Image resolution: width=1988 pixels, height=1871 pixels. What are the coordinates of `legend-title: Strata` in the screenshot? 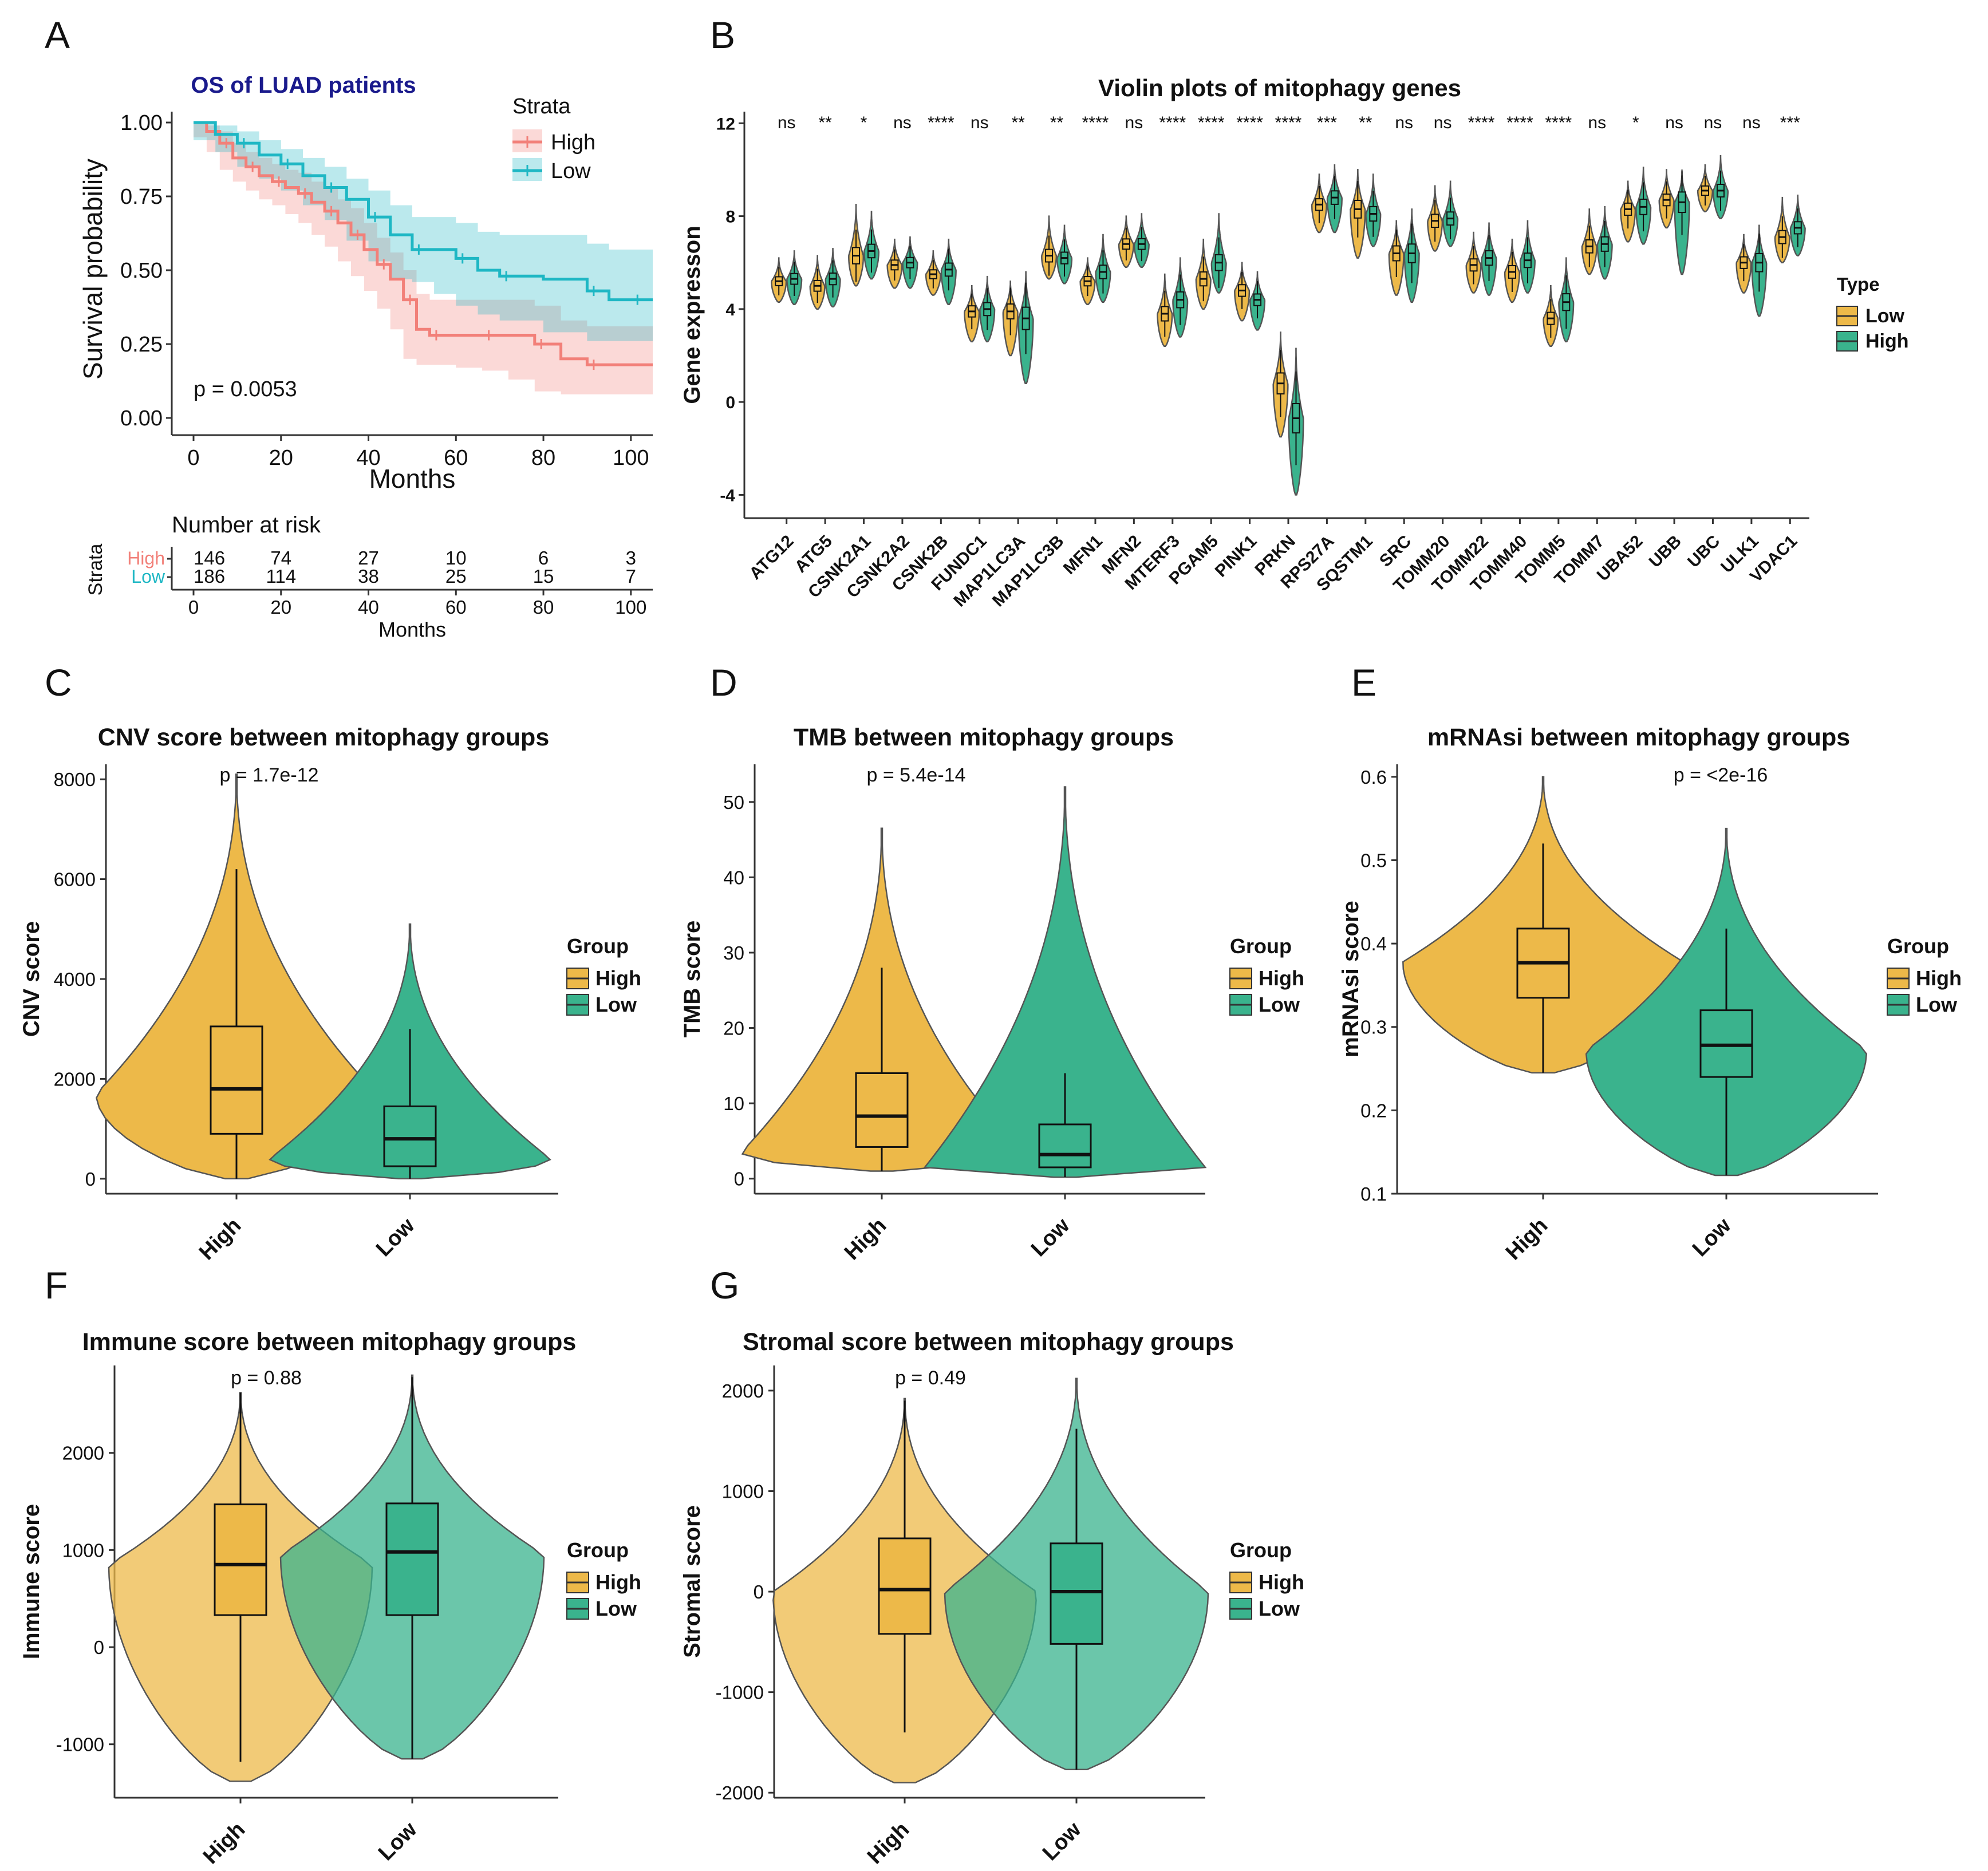 It's located at (541, 106).